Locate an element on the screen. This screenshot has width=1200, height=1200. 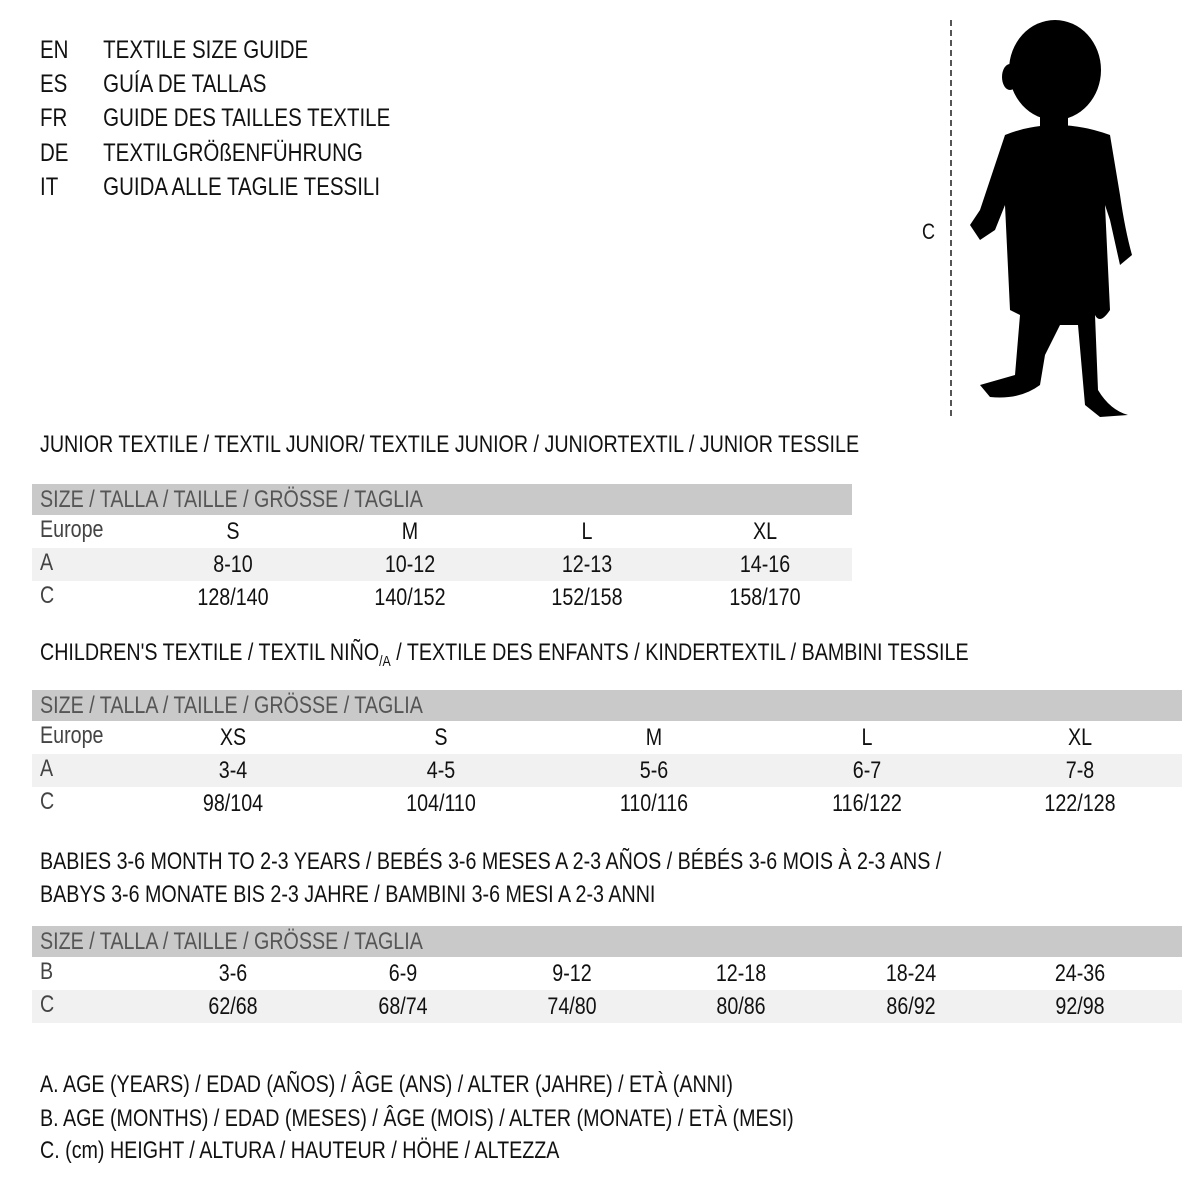
table-cell: 80/86 is located at coordinates (741, 1006).